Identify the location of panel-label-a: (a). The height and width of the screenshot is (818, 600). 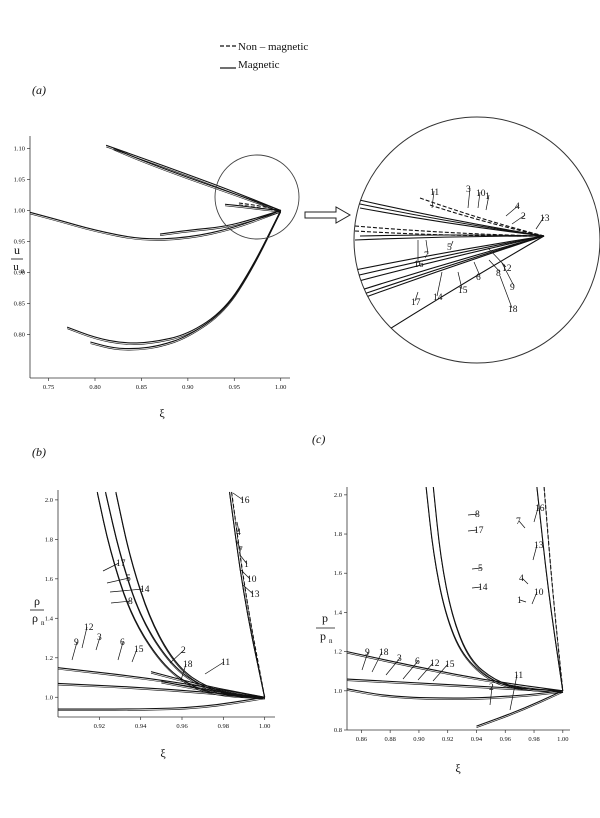
(39, 90).